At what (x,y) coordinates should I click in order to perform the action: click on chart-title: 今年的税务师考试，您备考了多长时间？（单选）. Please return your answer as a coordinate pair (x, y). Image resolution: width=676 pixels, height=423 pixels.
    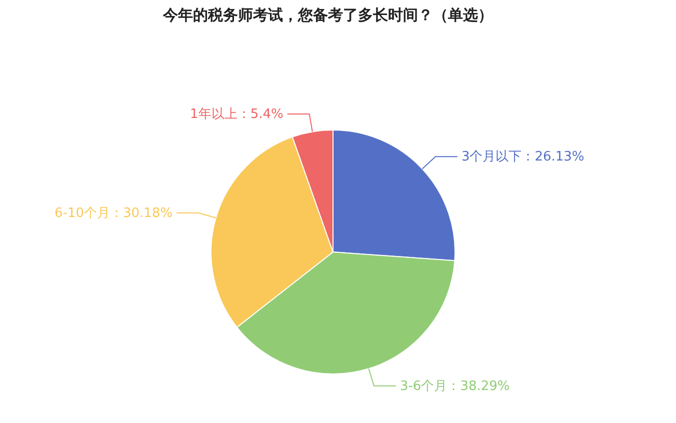
    Looking at the image, I should click on (327, 15).